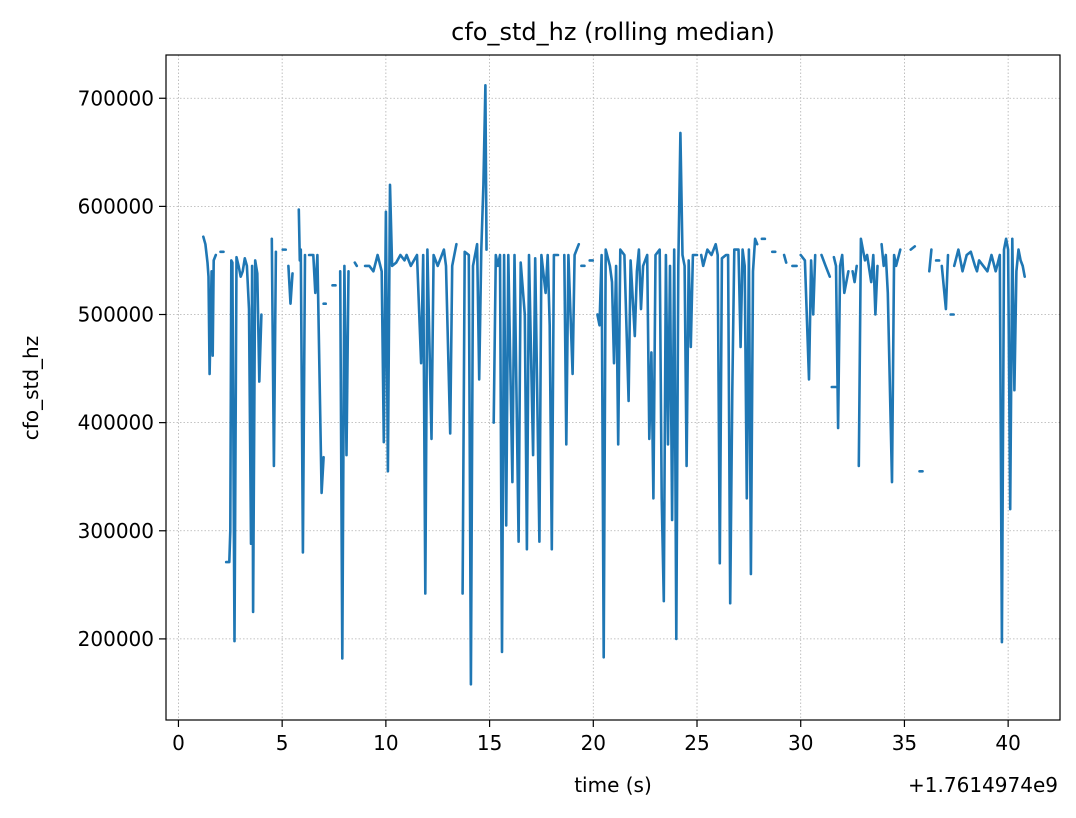 This screenshot has width=1076, height=818. Describe the element at coordinates (904, 743) in the screenshot. I see `x-tick-label: 35` at that location.